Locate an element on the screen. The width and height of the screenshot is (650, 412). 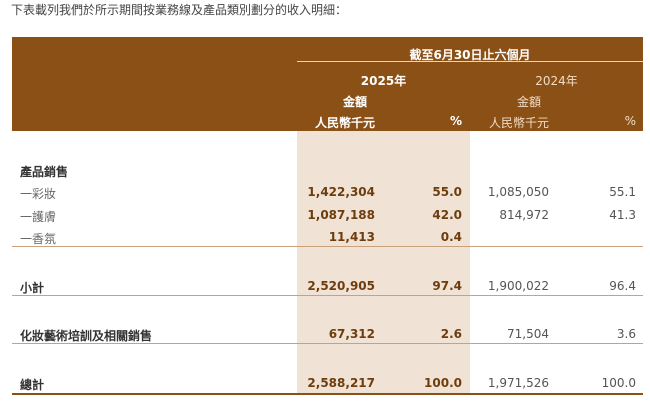
amount-2025: 11,413 is located at coordinates (351, 237).